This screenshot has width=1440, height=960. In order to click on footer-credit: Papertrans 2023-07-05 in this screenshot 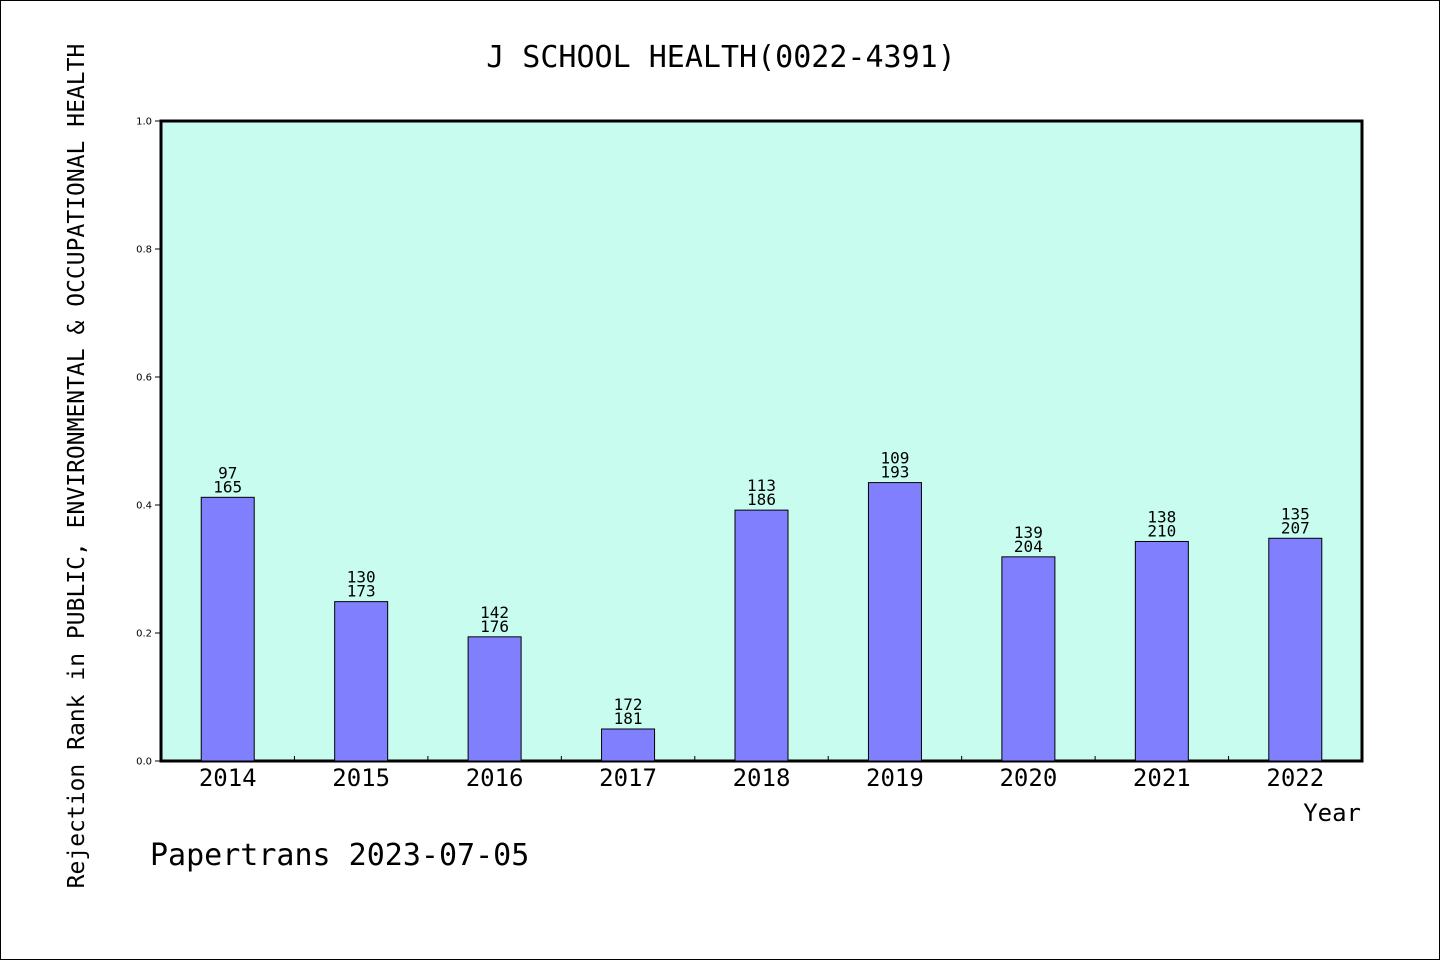, I will do `click(339, 855)`.